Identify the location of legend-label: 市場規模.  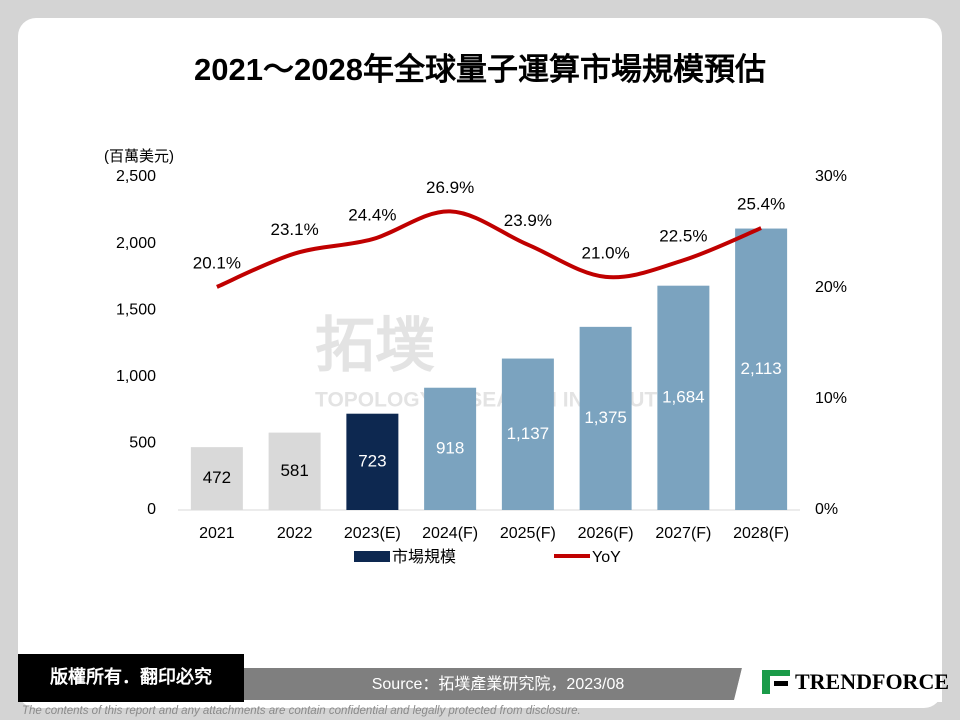
(424, 557).